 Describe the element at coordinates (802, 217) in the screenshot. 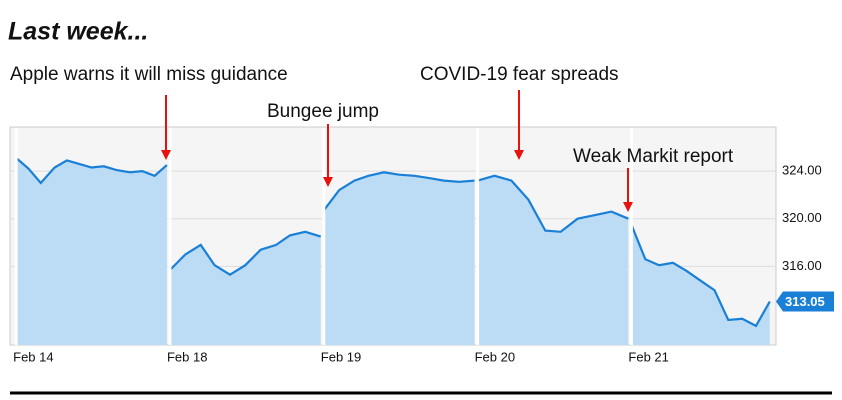

I see `y-tick-label: 320.00` at that location.